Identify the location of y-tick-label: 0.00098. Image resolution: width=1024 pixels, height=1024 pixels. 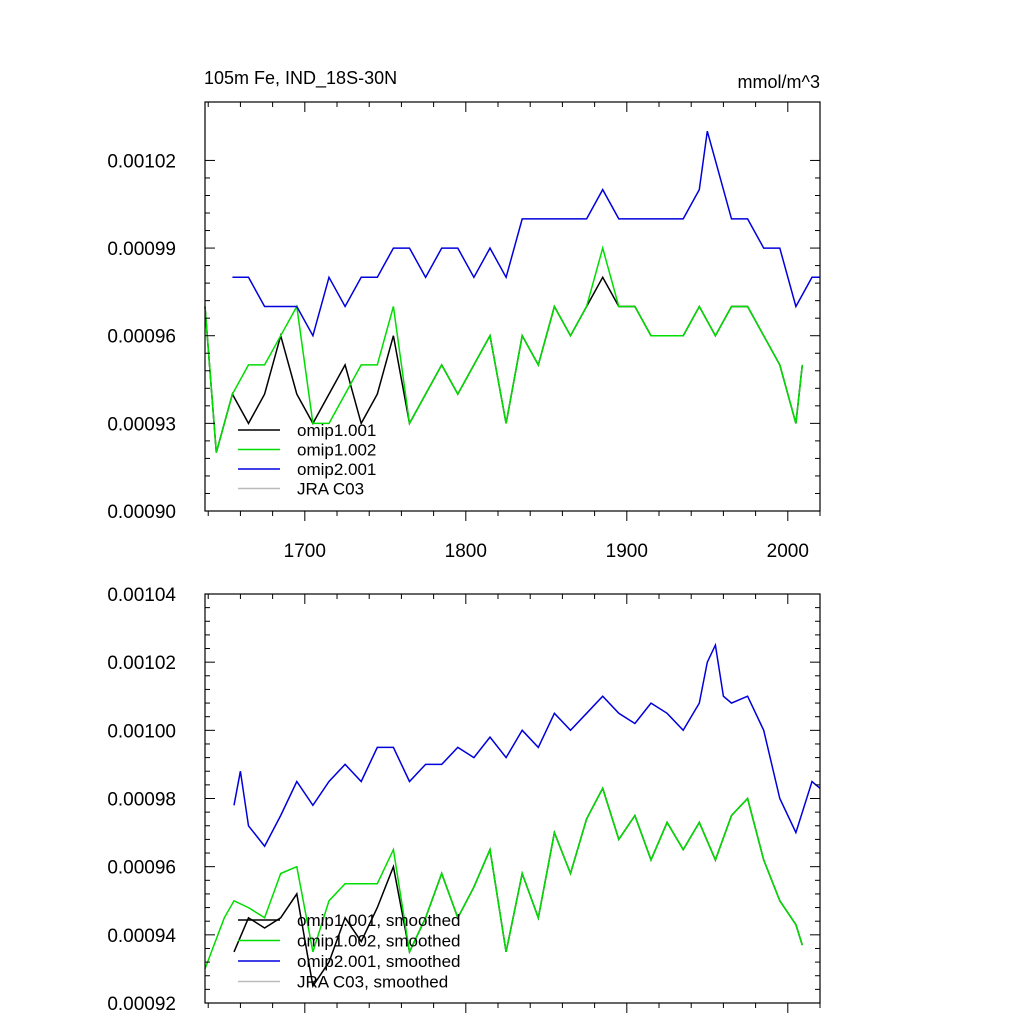
(141, 800).